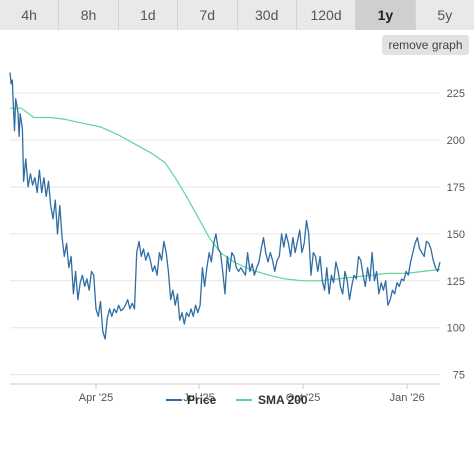  I want to click on tab-1d: 1d, so click(148, 15).